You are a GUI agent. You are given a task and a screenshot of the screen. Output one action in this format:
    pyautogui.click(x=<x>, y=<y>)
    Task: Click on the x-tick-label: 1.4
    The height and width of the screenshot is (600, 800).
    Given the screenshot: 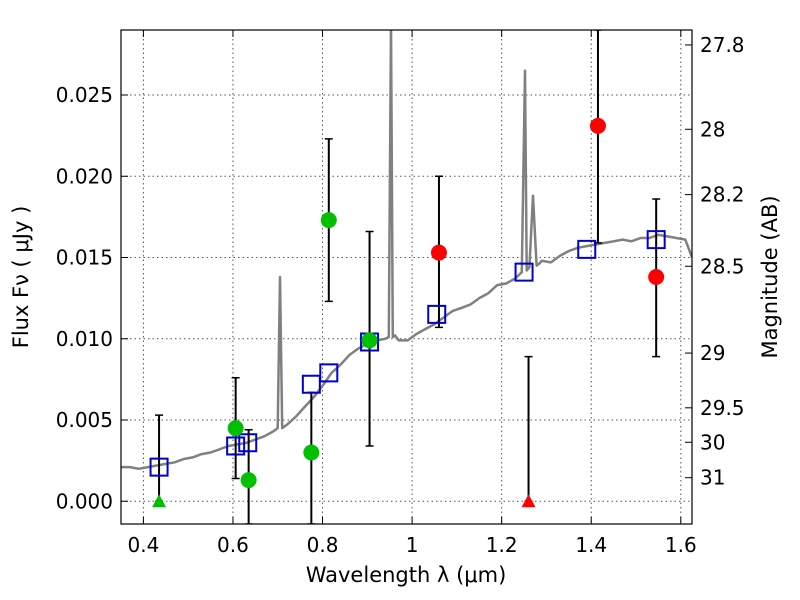 What is the action you would take?
    pyautogui.click(x=591, y=545)
    